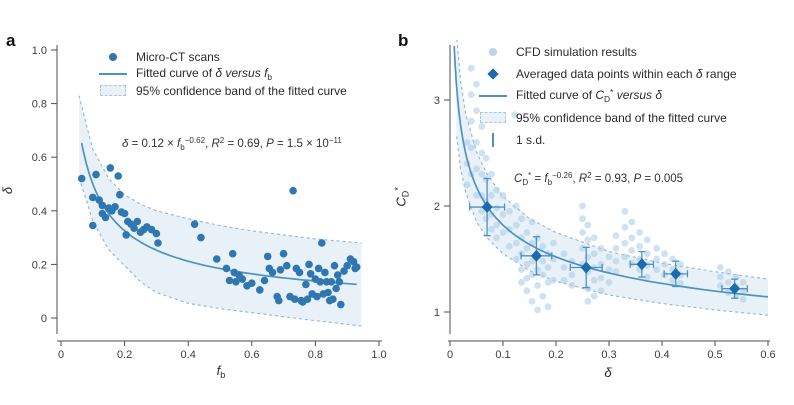  What do you see at coordinates (8, 190) in the screenshot?
I see `panel-a-y-axis-label: δ` at bounding box center [8, 190].